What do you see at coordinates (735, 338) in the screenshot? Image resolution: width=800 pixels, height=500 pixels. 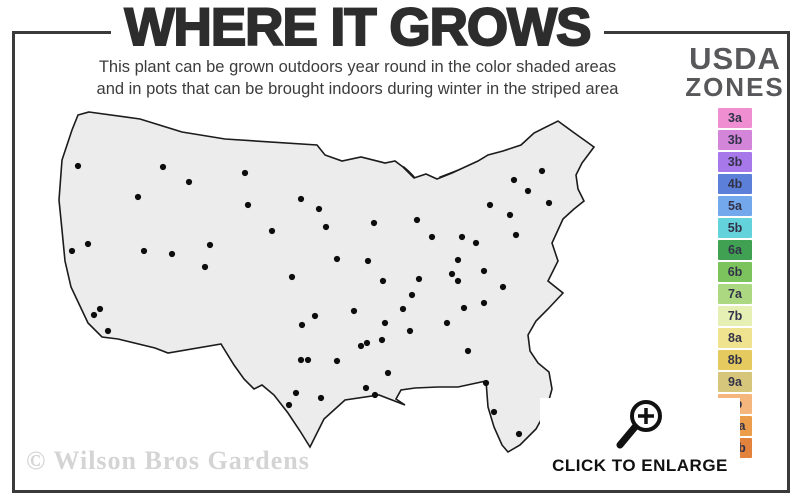 I see `zone-chip-10: 8a` at bounding box center [735, 338].